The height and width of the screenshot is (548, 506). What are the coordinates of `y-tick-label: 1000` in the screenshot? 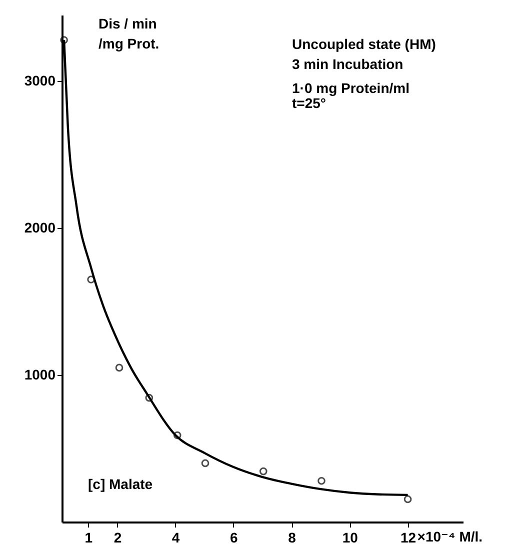 It's located at (40, 374).